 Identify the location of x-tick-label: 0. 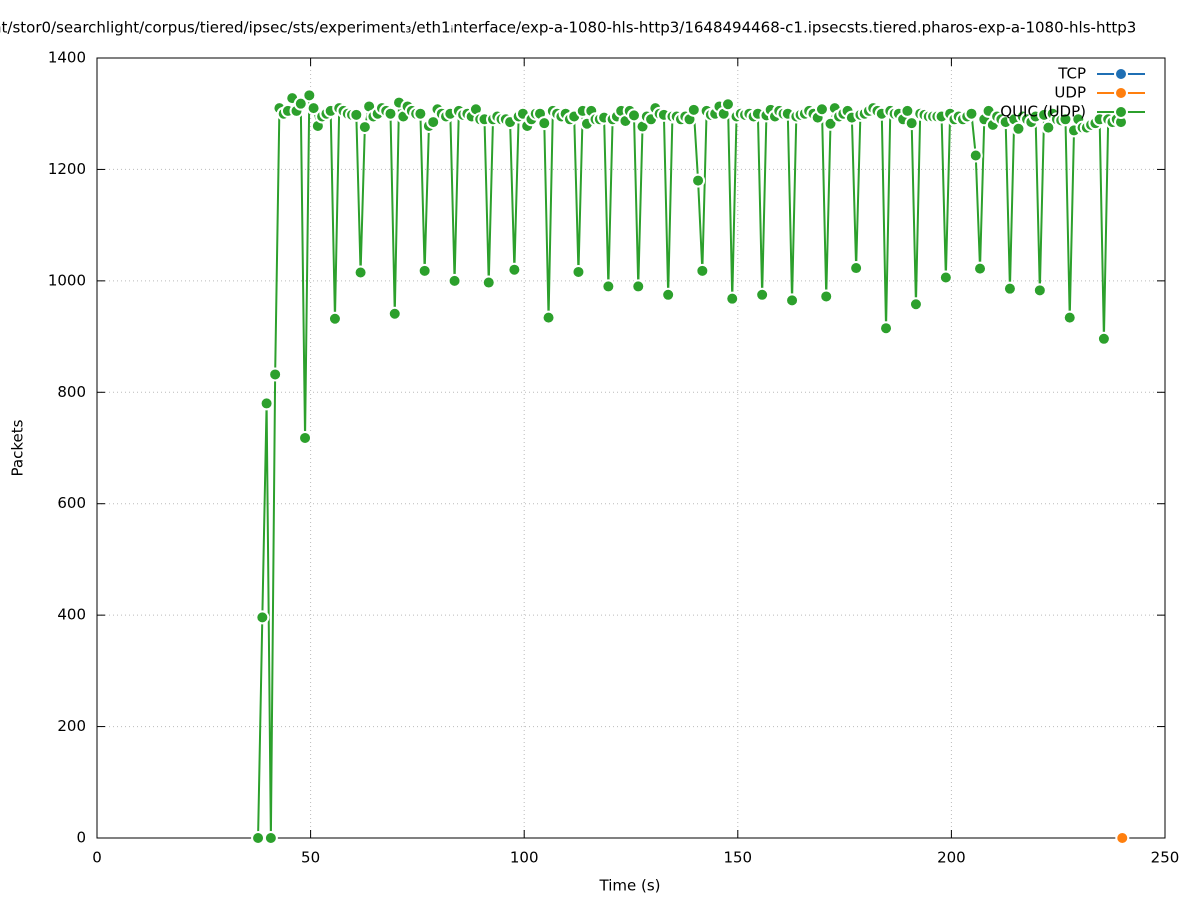
(97, 858).